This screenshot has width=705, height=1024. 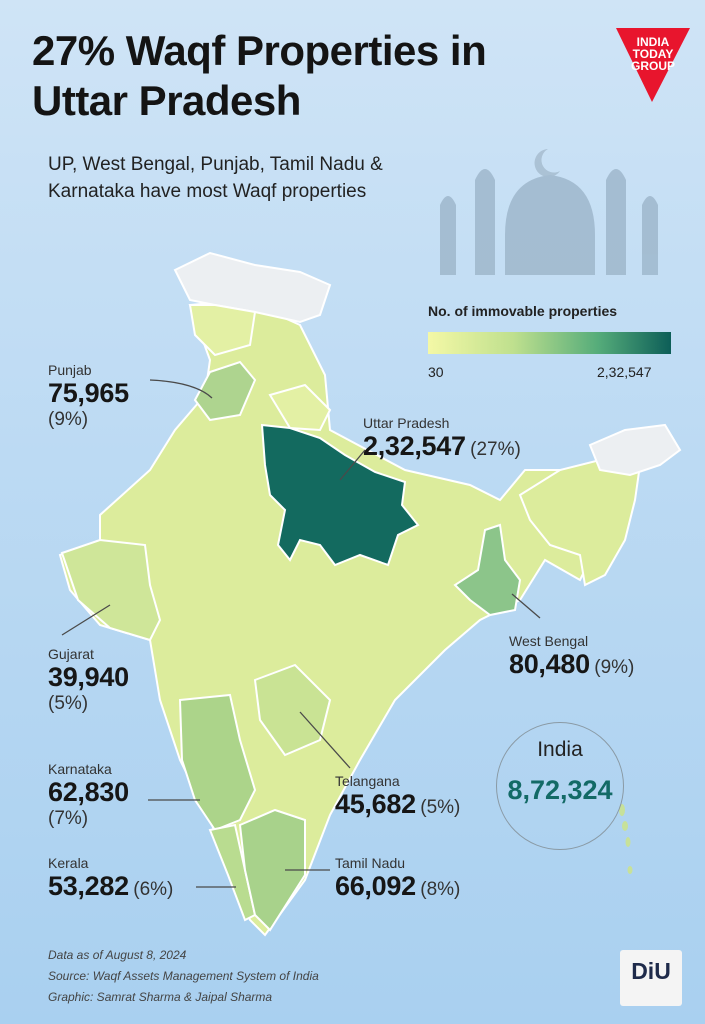 What do you see at coordinates (88, 886) in the screenshot?
I see `state-value: 53,282` at bounding box center [88, 886].